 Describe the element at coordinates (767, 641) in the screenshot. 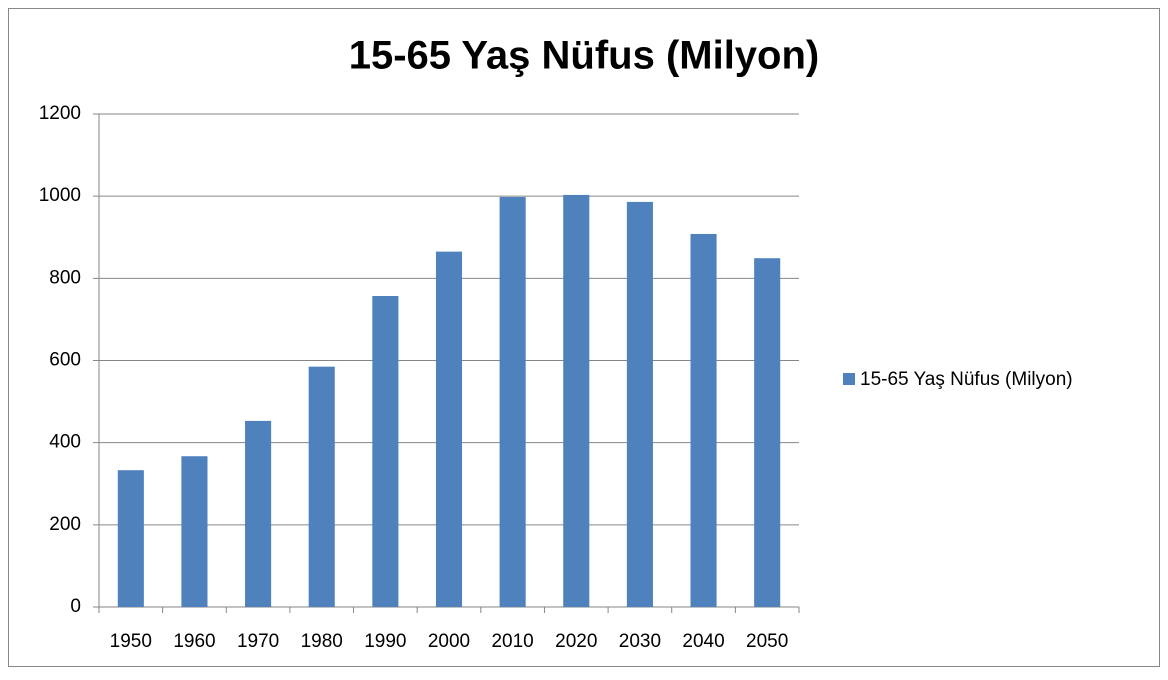

I see `x-tick-label: 2050` at that location.